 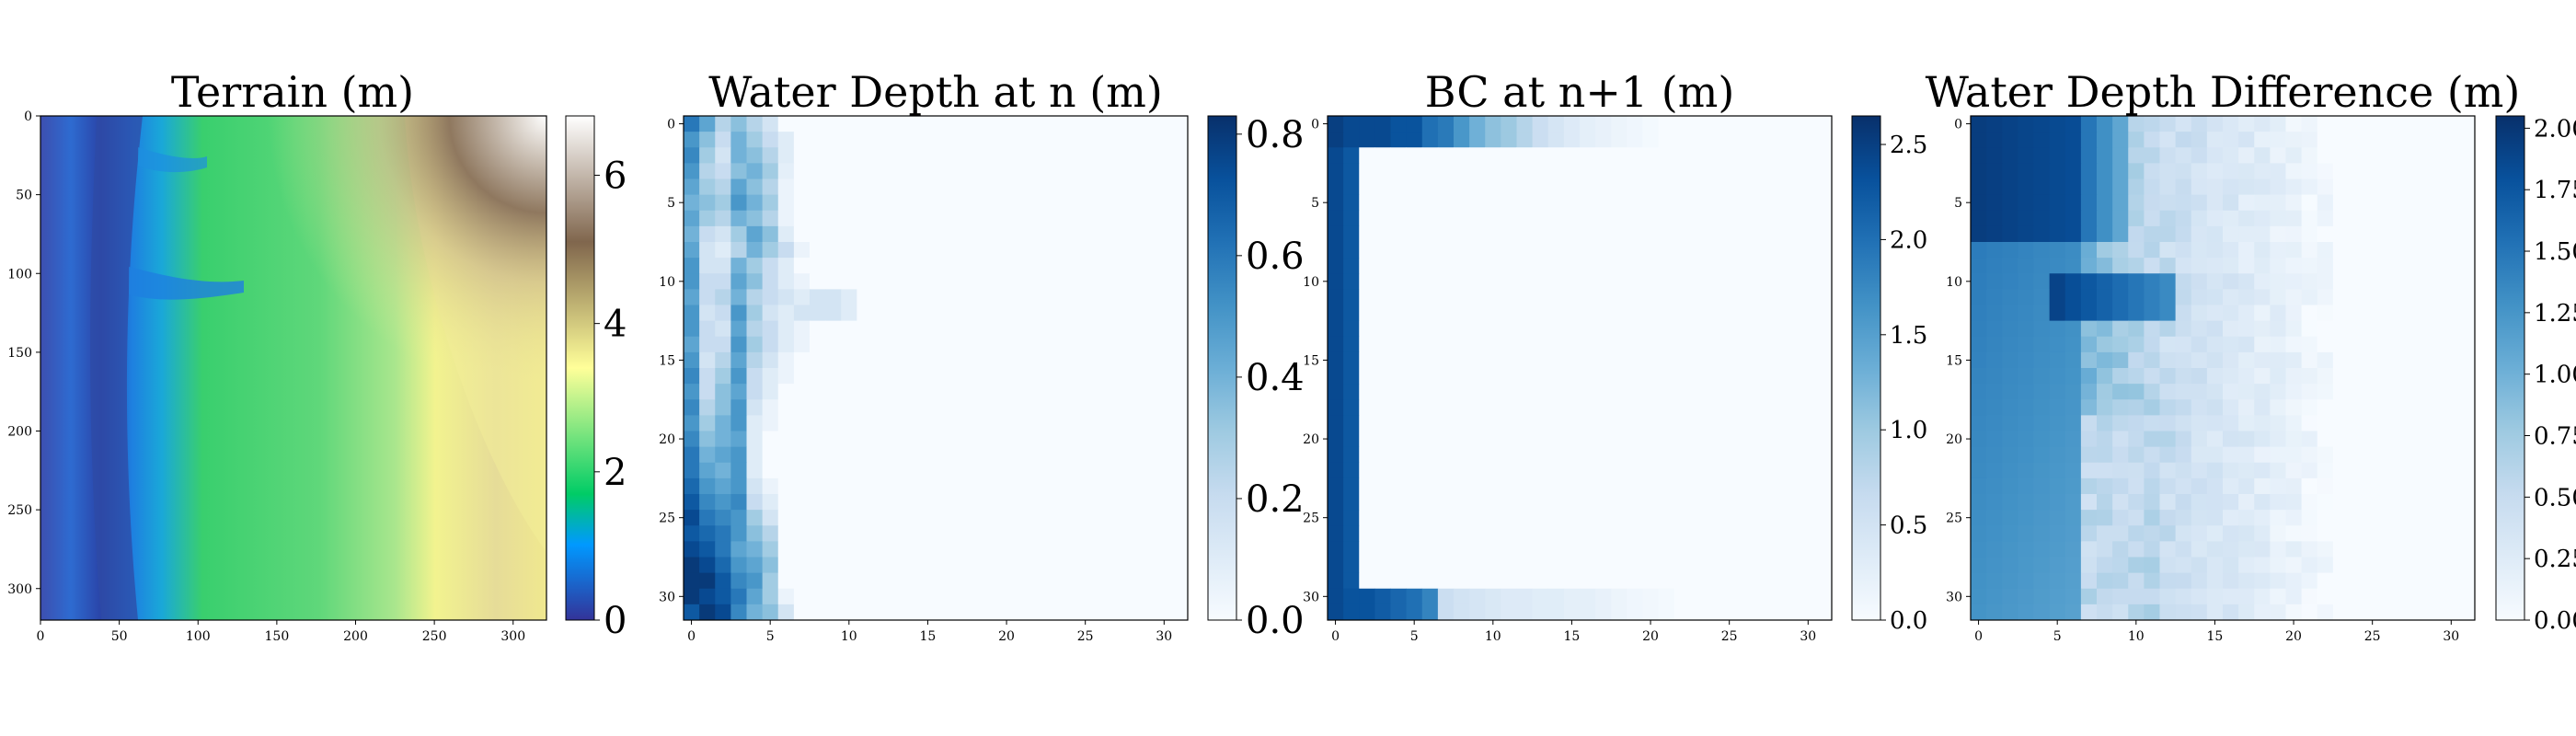 I want to click on depth-xtick-label: 20, so click(x=1006, y=636).